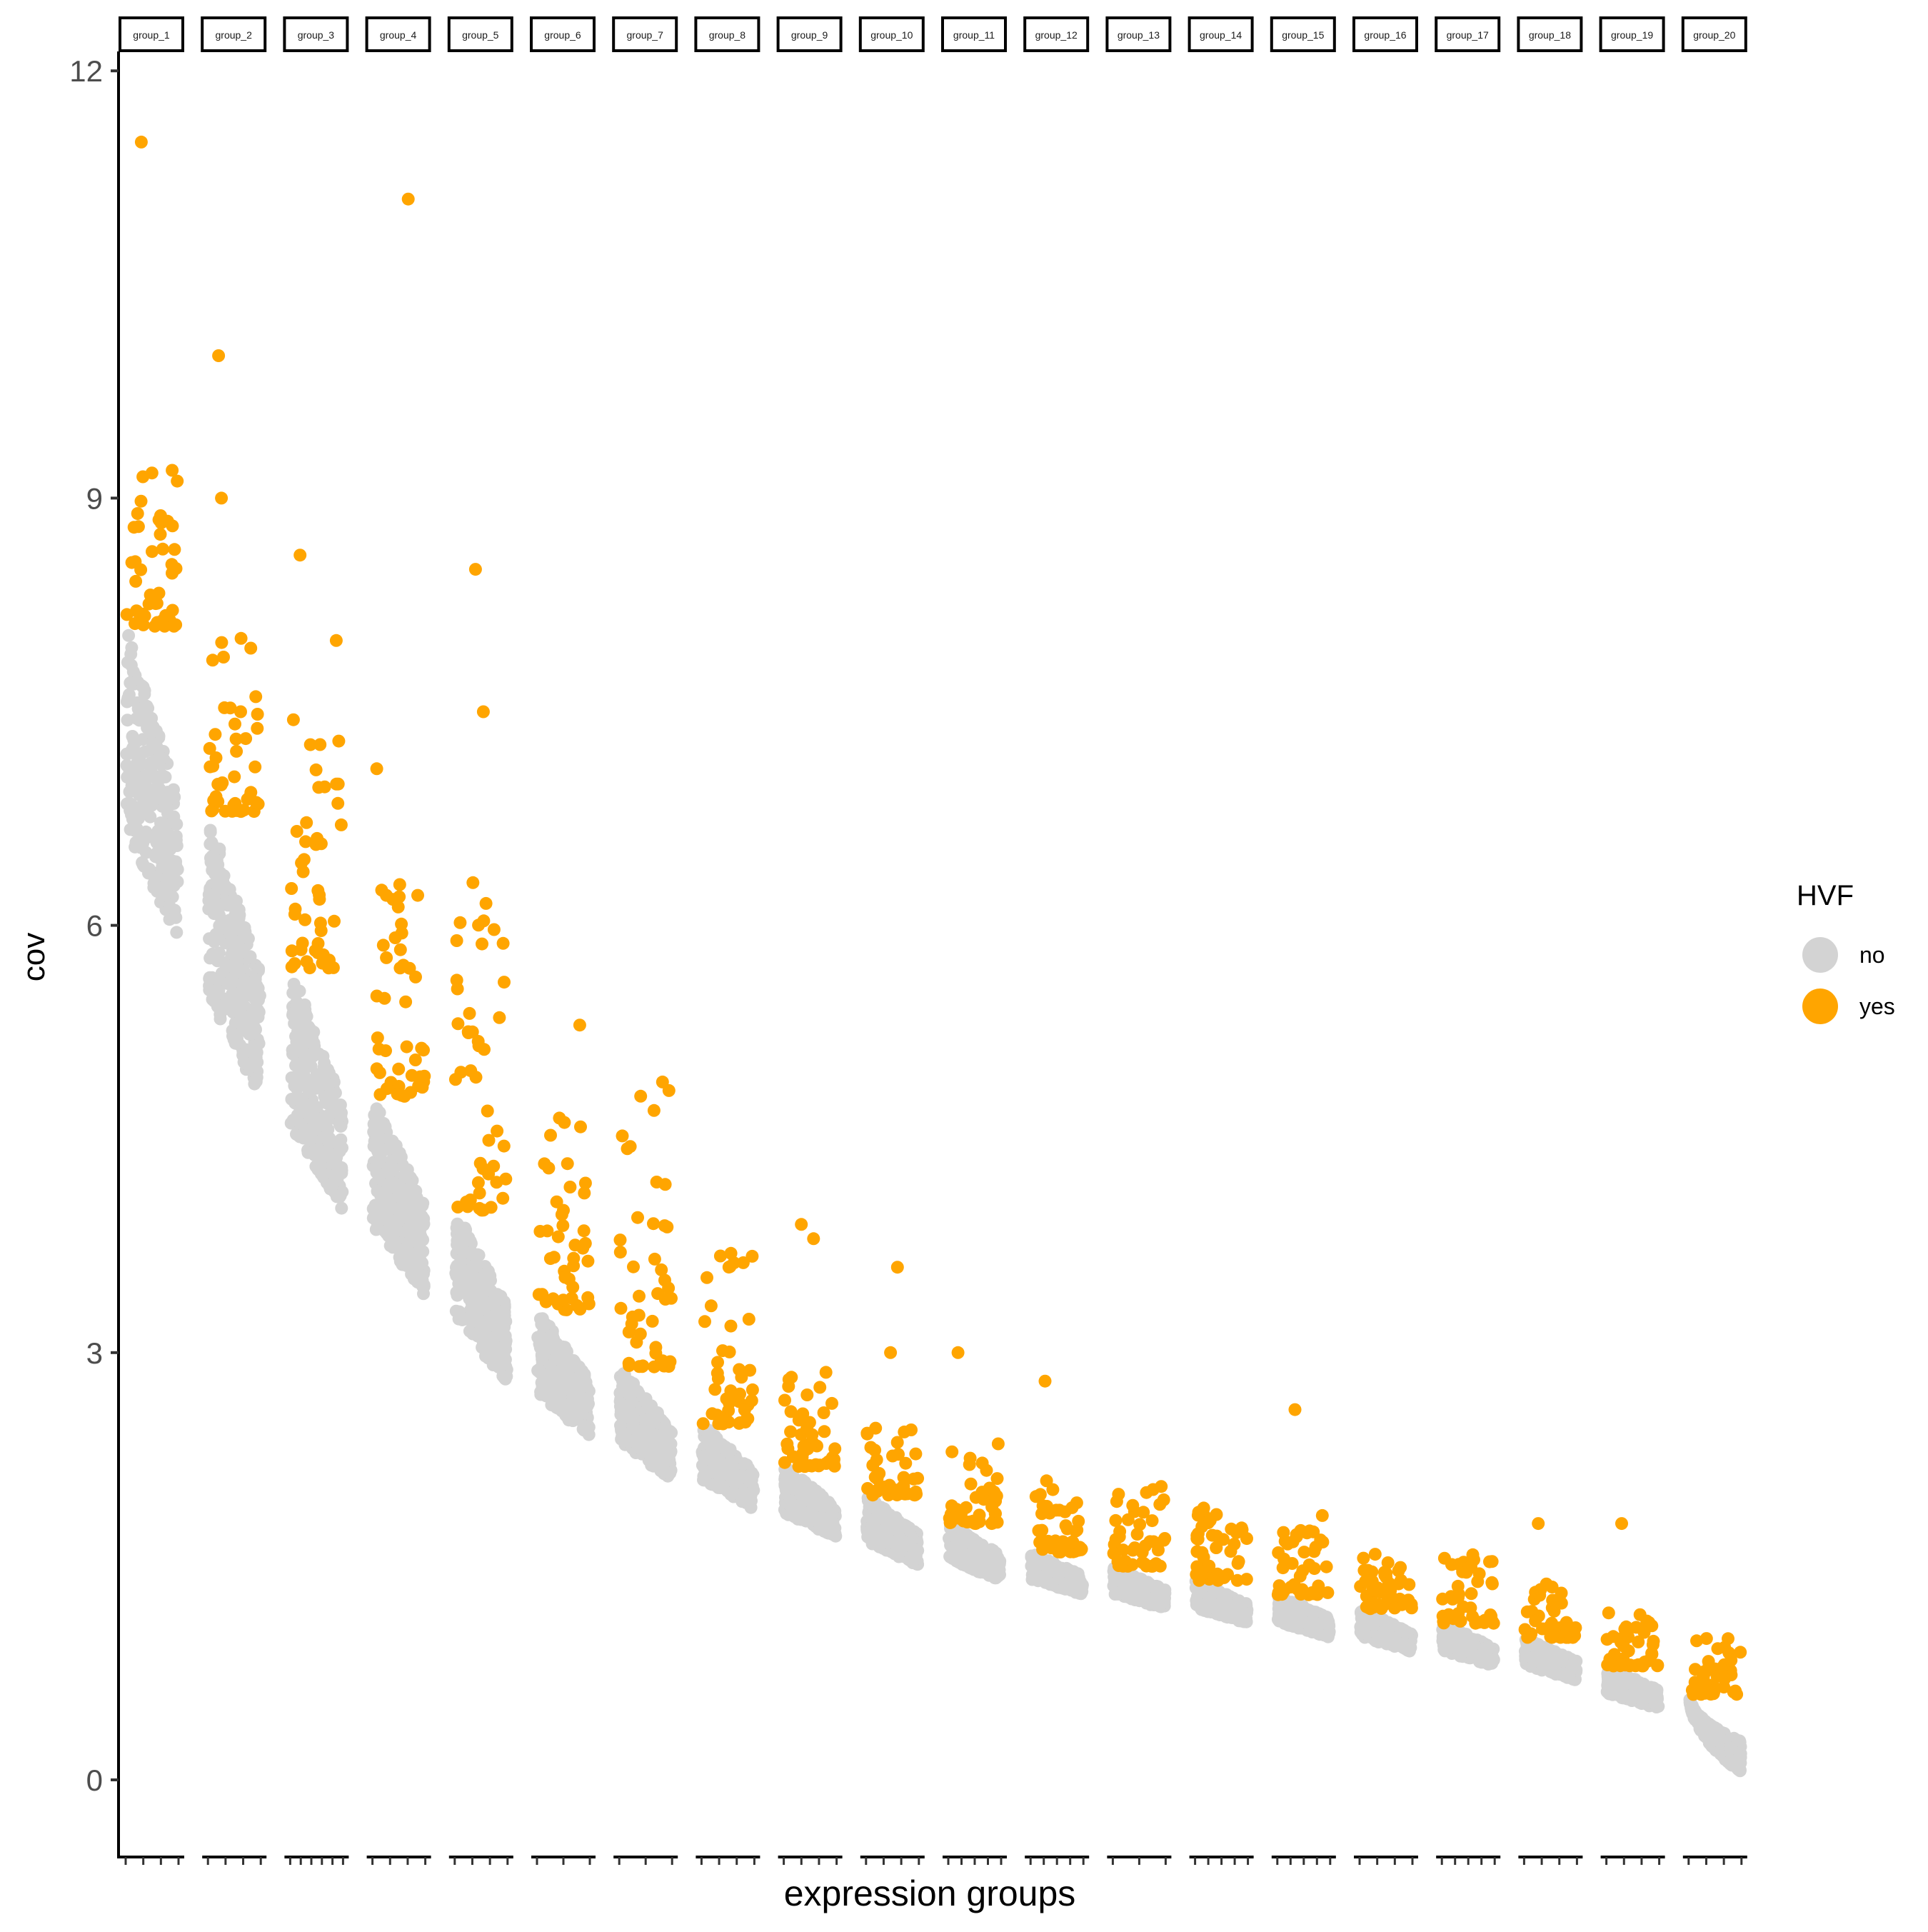  I want to click on facet-strip-12: group_12, so click(1056, 34).